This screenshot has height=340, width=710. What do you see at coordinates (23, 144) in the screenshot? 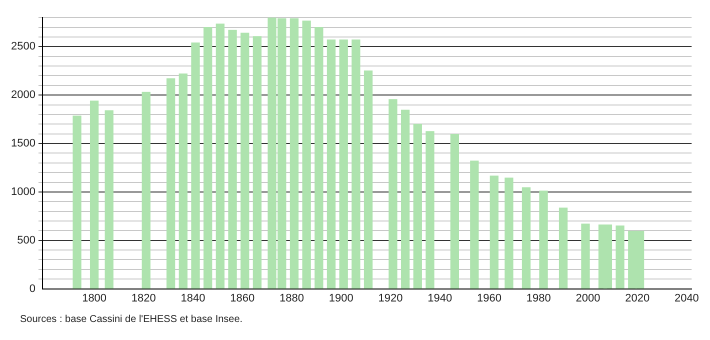
I see `y-tick-label: 1500` at bounding box center [23, 144].